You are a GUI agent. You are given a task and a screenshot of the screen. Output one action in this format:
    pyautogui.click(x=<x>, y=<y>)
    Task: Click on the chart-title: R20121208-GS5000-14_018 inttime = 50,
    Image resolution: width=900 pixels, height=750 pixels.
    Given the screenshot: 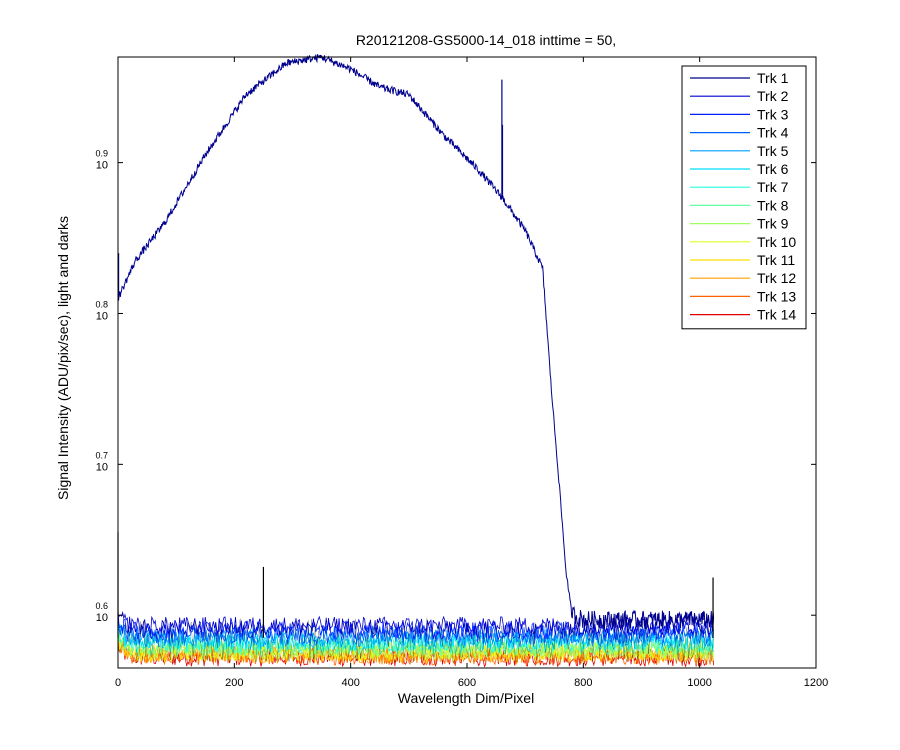 What is the action you would take?
    pyautogui.click(x=486, y=40)
    